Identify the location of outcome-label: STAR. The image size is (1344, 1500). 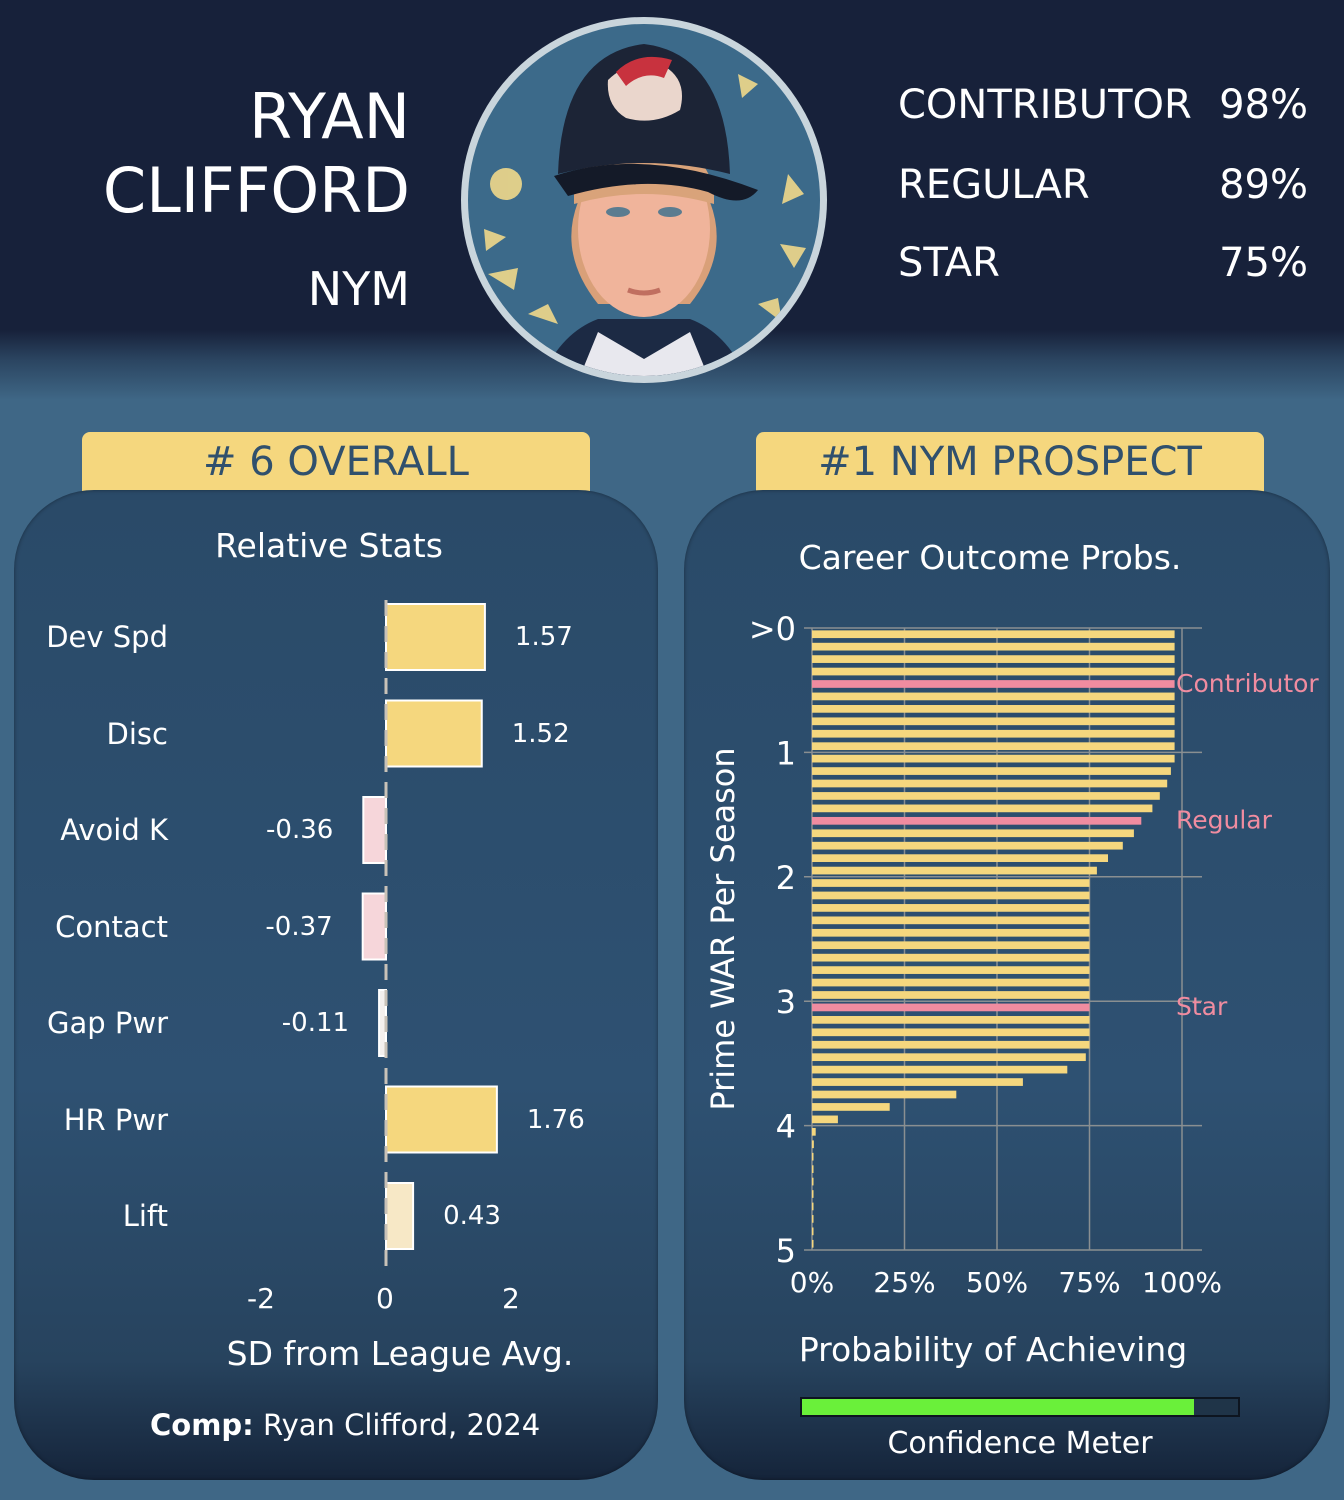
(949, 263).